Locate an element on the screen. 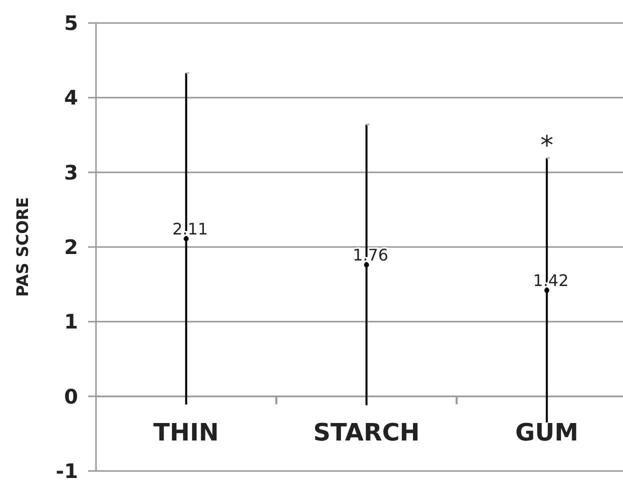 The width and height of the screenshot is (623, 484). x-tick-label: THIN is located at coordinates (186, 432).